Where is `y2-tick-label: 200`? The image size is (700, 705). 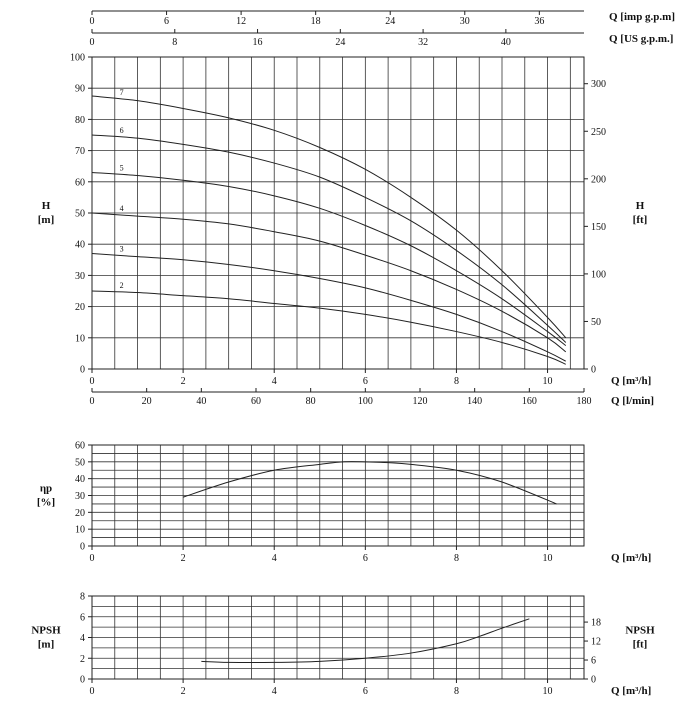
y2-tick-label: 200 is located at coordinates (598, 179).